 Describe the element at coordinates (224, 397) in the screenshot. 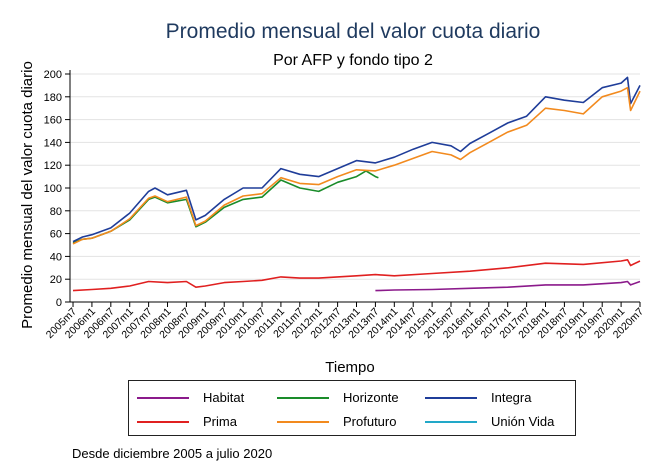

I see `legend-label: Habitat` at that location.